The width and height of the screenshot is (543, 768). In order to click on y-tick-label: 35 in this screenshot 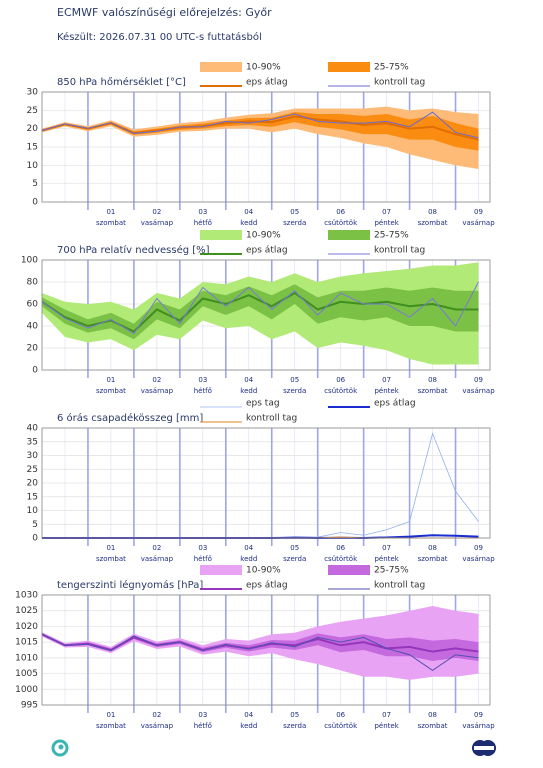, I will do `click(32, 442)`.